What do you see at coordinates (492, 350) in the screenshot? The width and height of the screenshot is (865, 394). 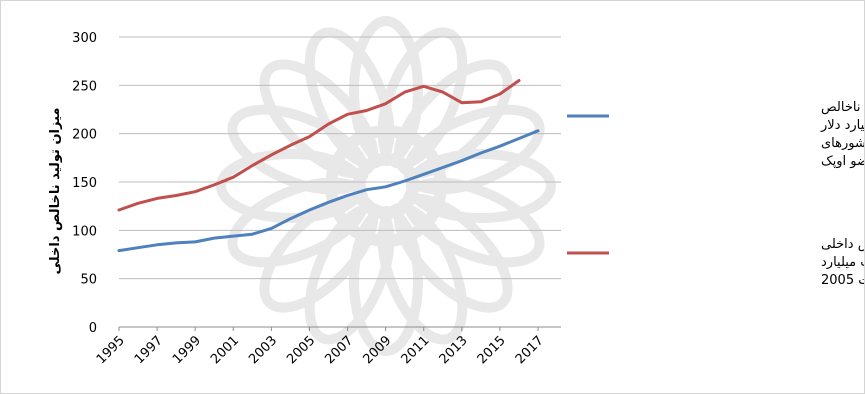 I see `x-tick-label: 2015` at bounding box center [492, 350].